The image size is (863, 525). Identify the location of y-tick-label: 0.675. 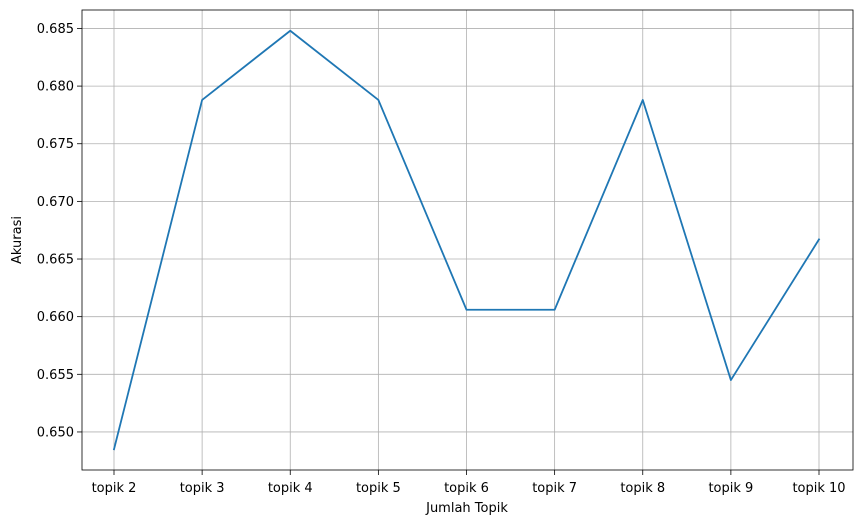
(55, 144).